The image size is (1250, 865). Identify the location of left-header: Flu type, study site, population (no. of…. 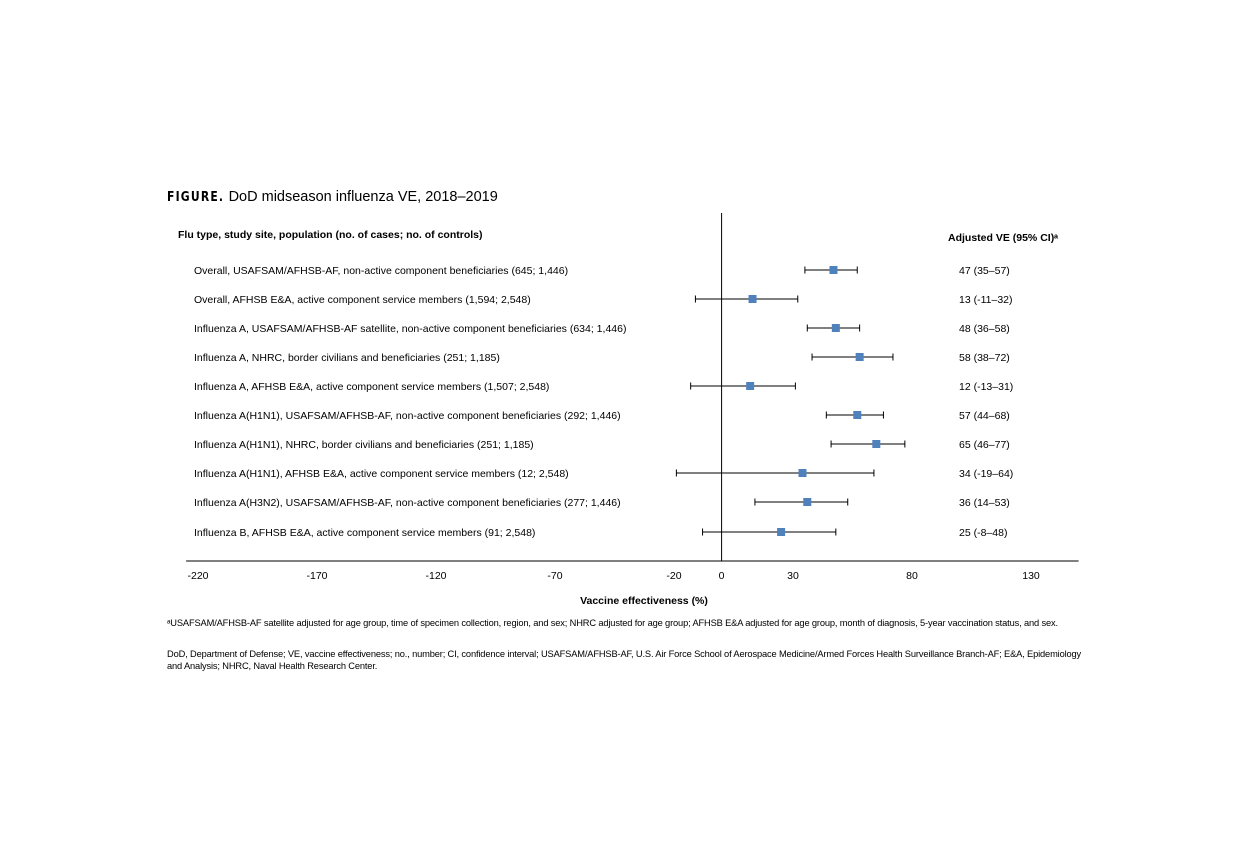
(330, 235).